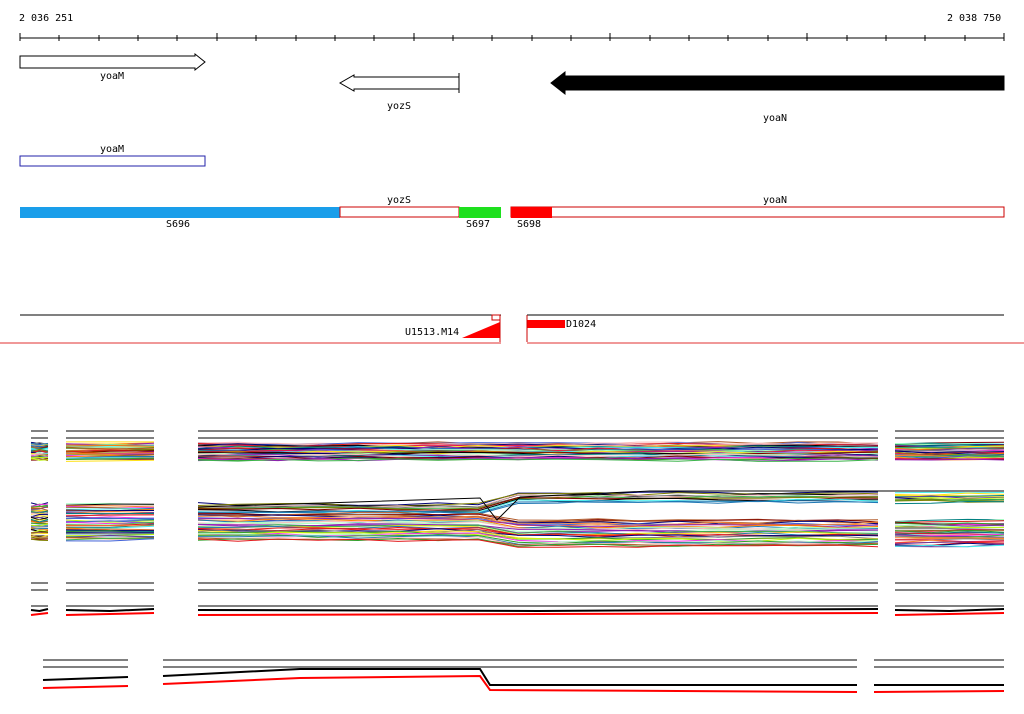  I want to click on segment-S698, so click(531, 212).